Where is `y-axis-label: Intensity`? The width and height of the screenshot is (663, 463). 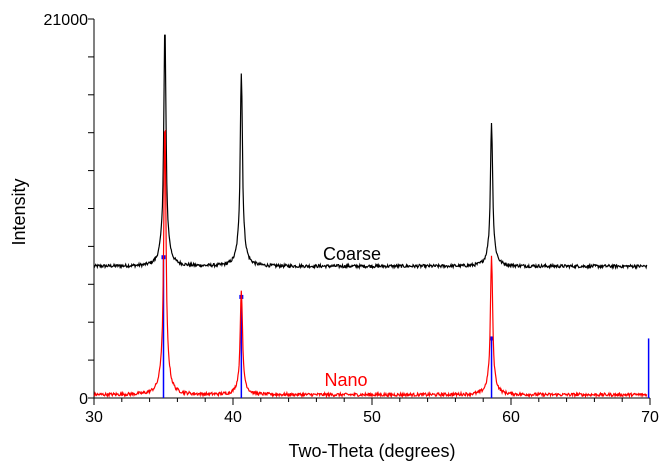
y-axis-label: Intensity is located at coordinates (19, 211).